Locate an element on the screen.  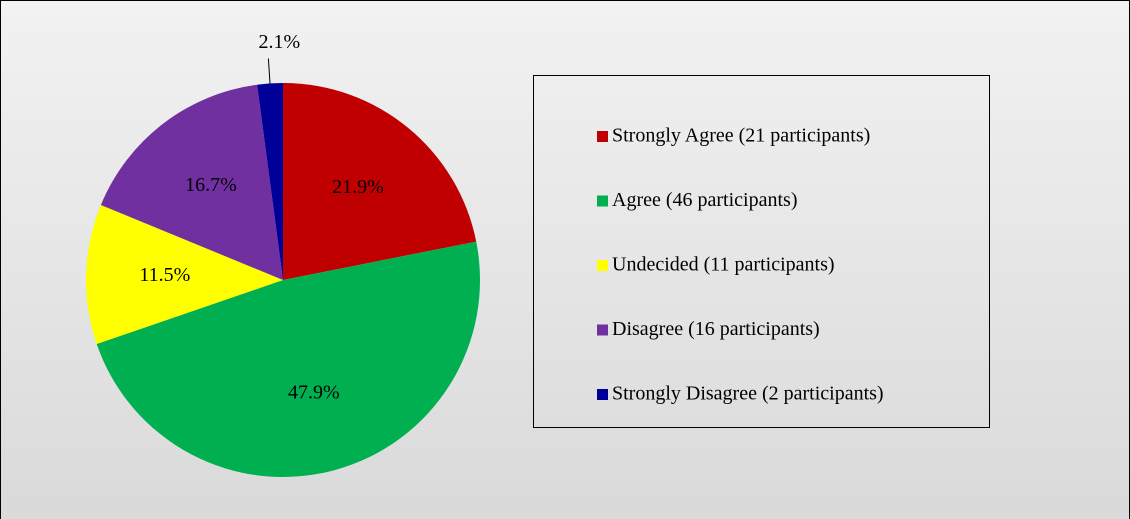
legend-label: Strongly Disagree (2 participants) is located at coordinates (748, 394).